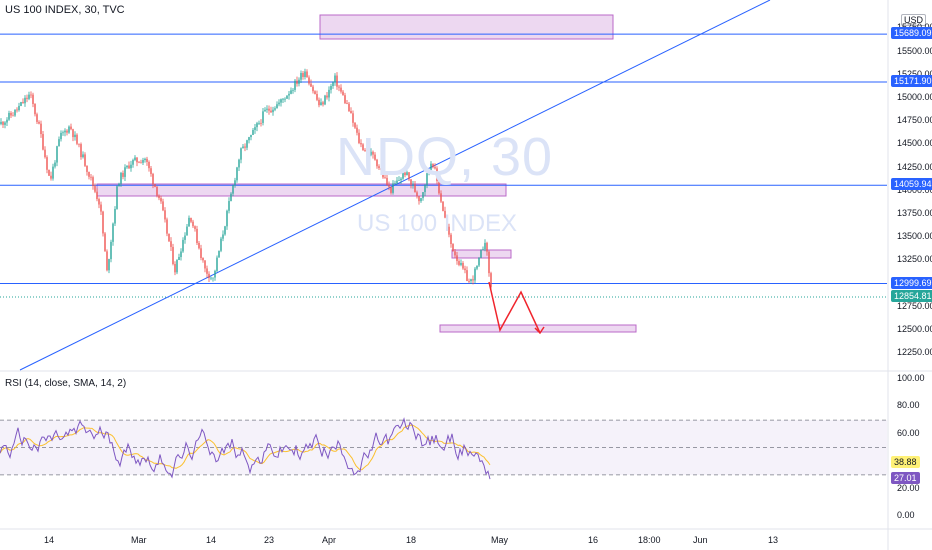 This screenshot has height=550, width=932. Describe the element at coordinates (914, 20) in the screenshot. I see `currency-badge: USD` at that location.